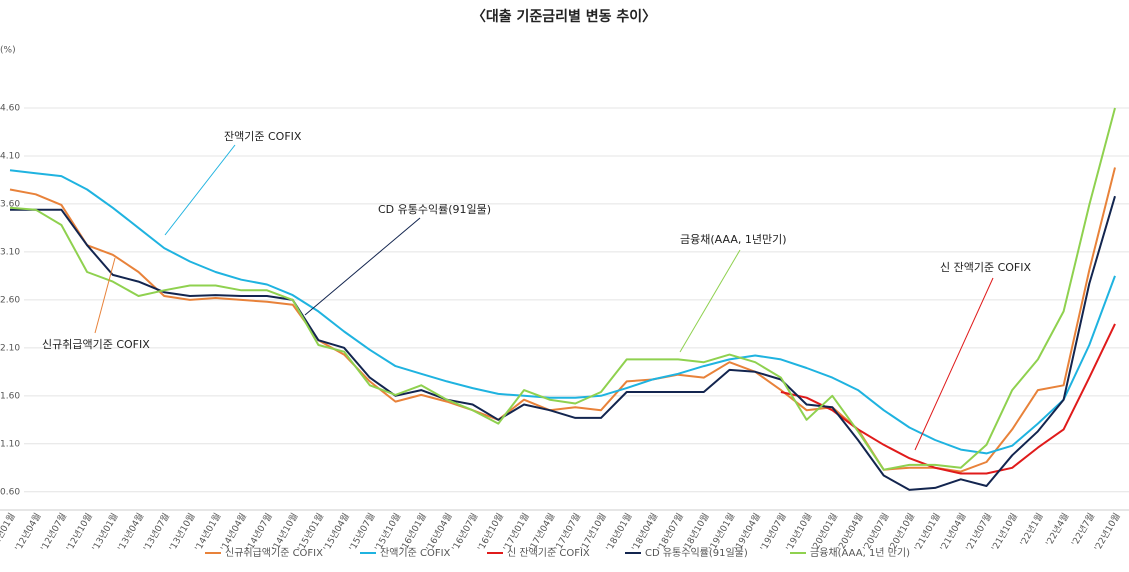 This screenshot has height=572, width=1129. Describe the element at coordinates (10, 300) in the screenshot. I see `y-tick-label: 2.60` at that location.